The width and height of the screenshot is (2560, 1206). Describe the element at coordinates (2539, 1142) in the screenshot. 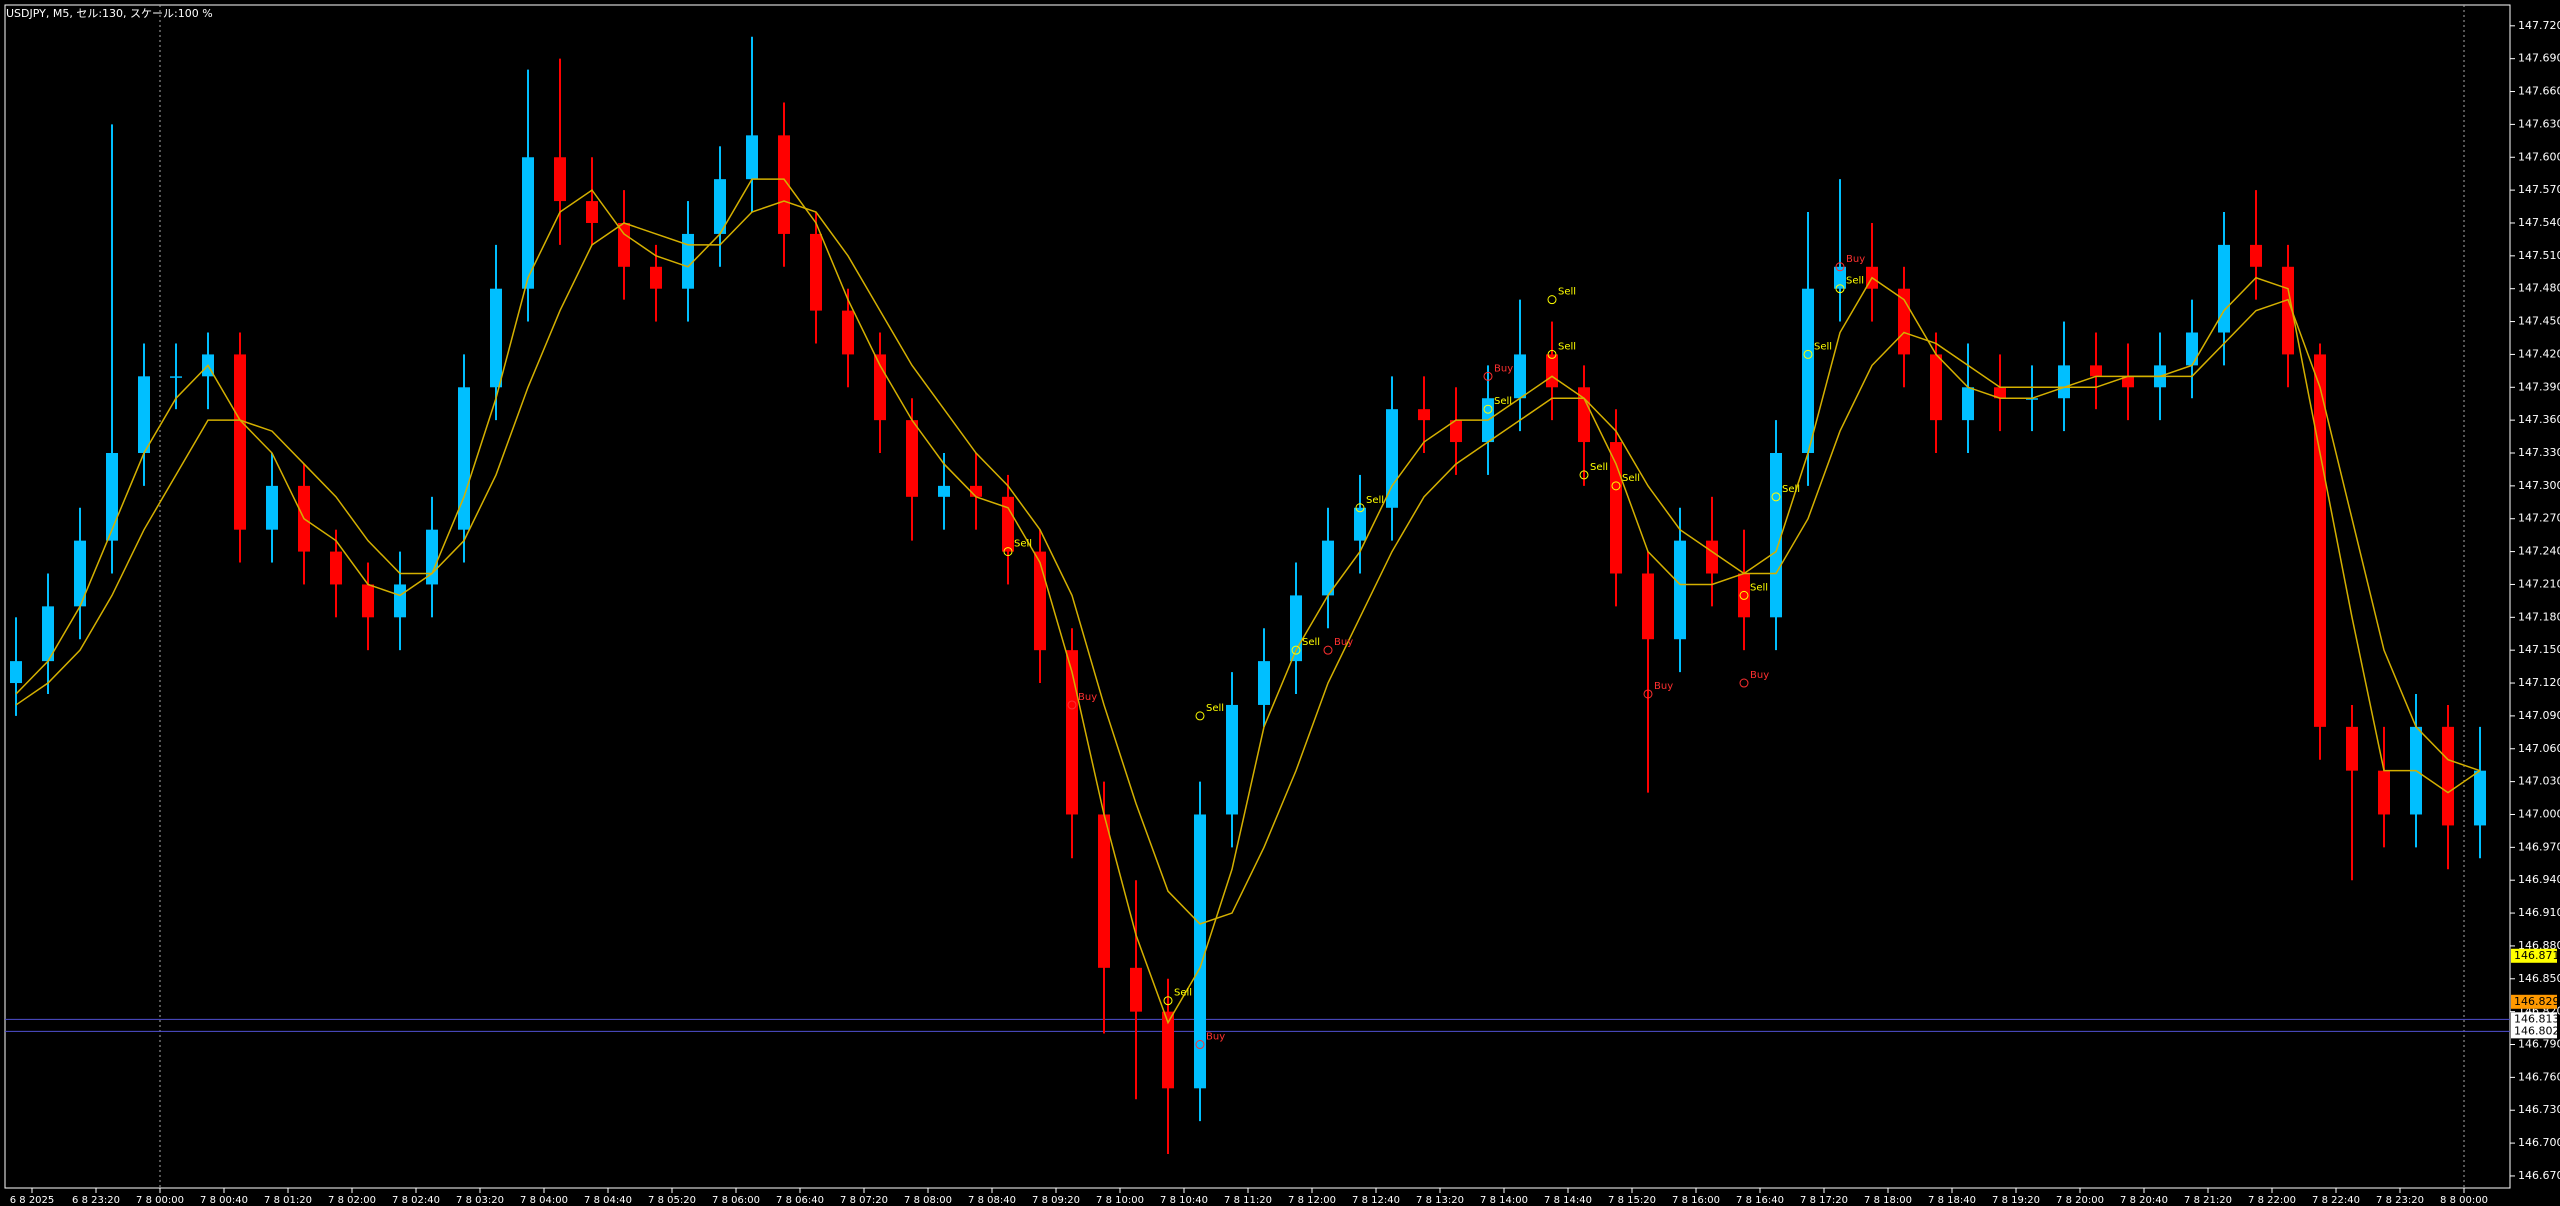

I see `y-tick-label: 146.700` at that location.